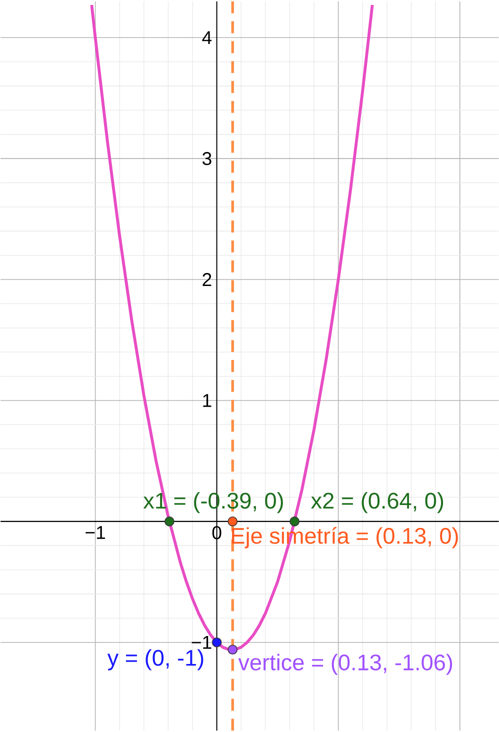 Image resolution: width=499 pixels, height=732 pixels. What do you see at coordinates (376, 503) in the screenshot?
I see `series-label: x2 = (0.64, 0)` at bounding box center [376, 503].